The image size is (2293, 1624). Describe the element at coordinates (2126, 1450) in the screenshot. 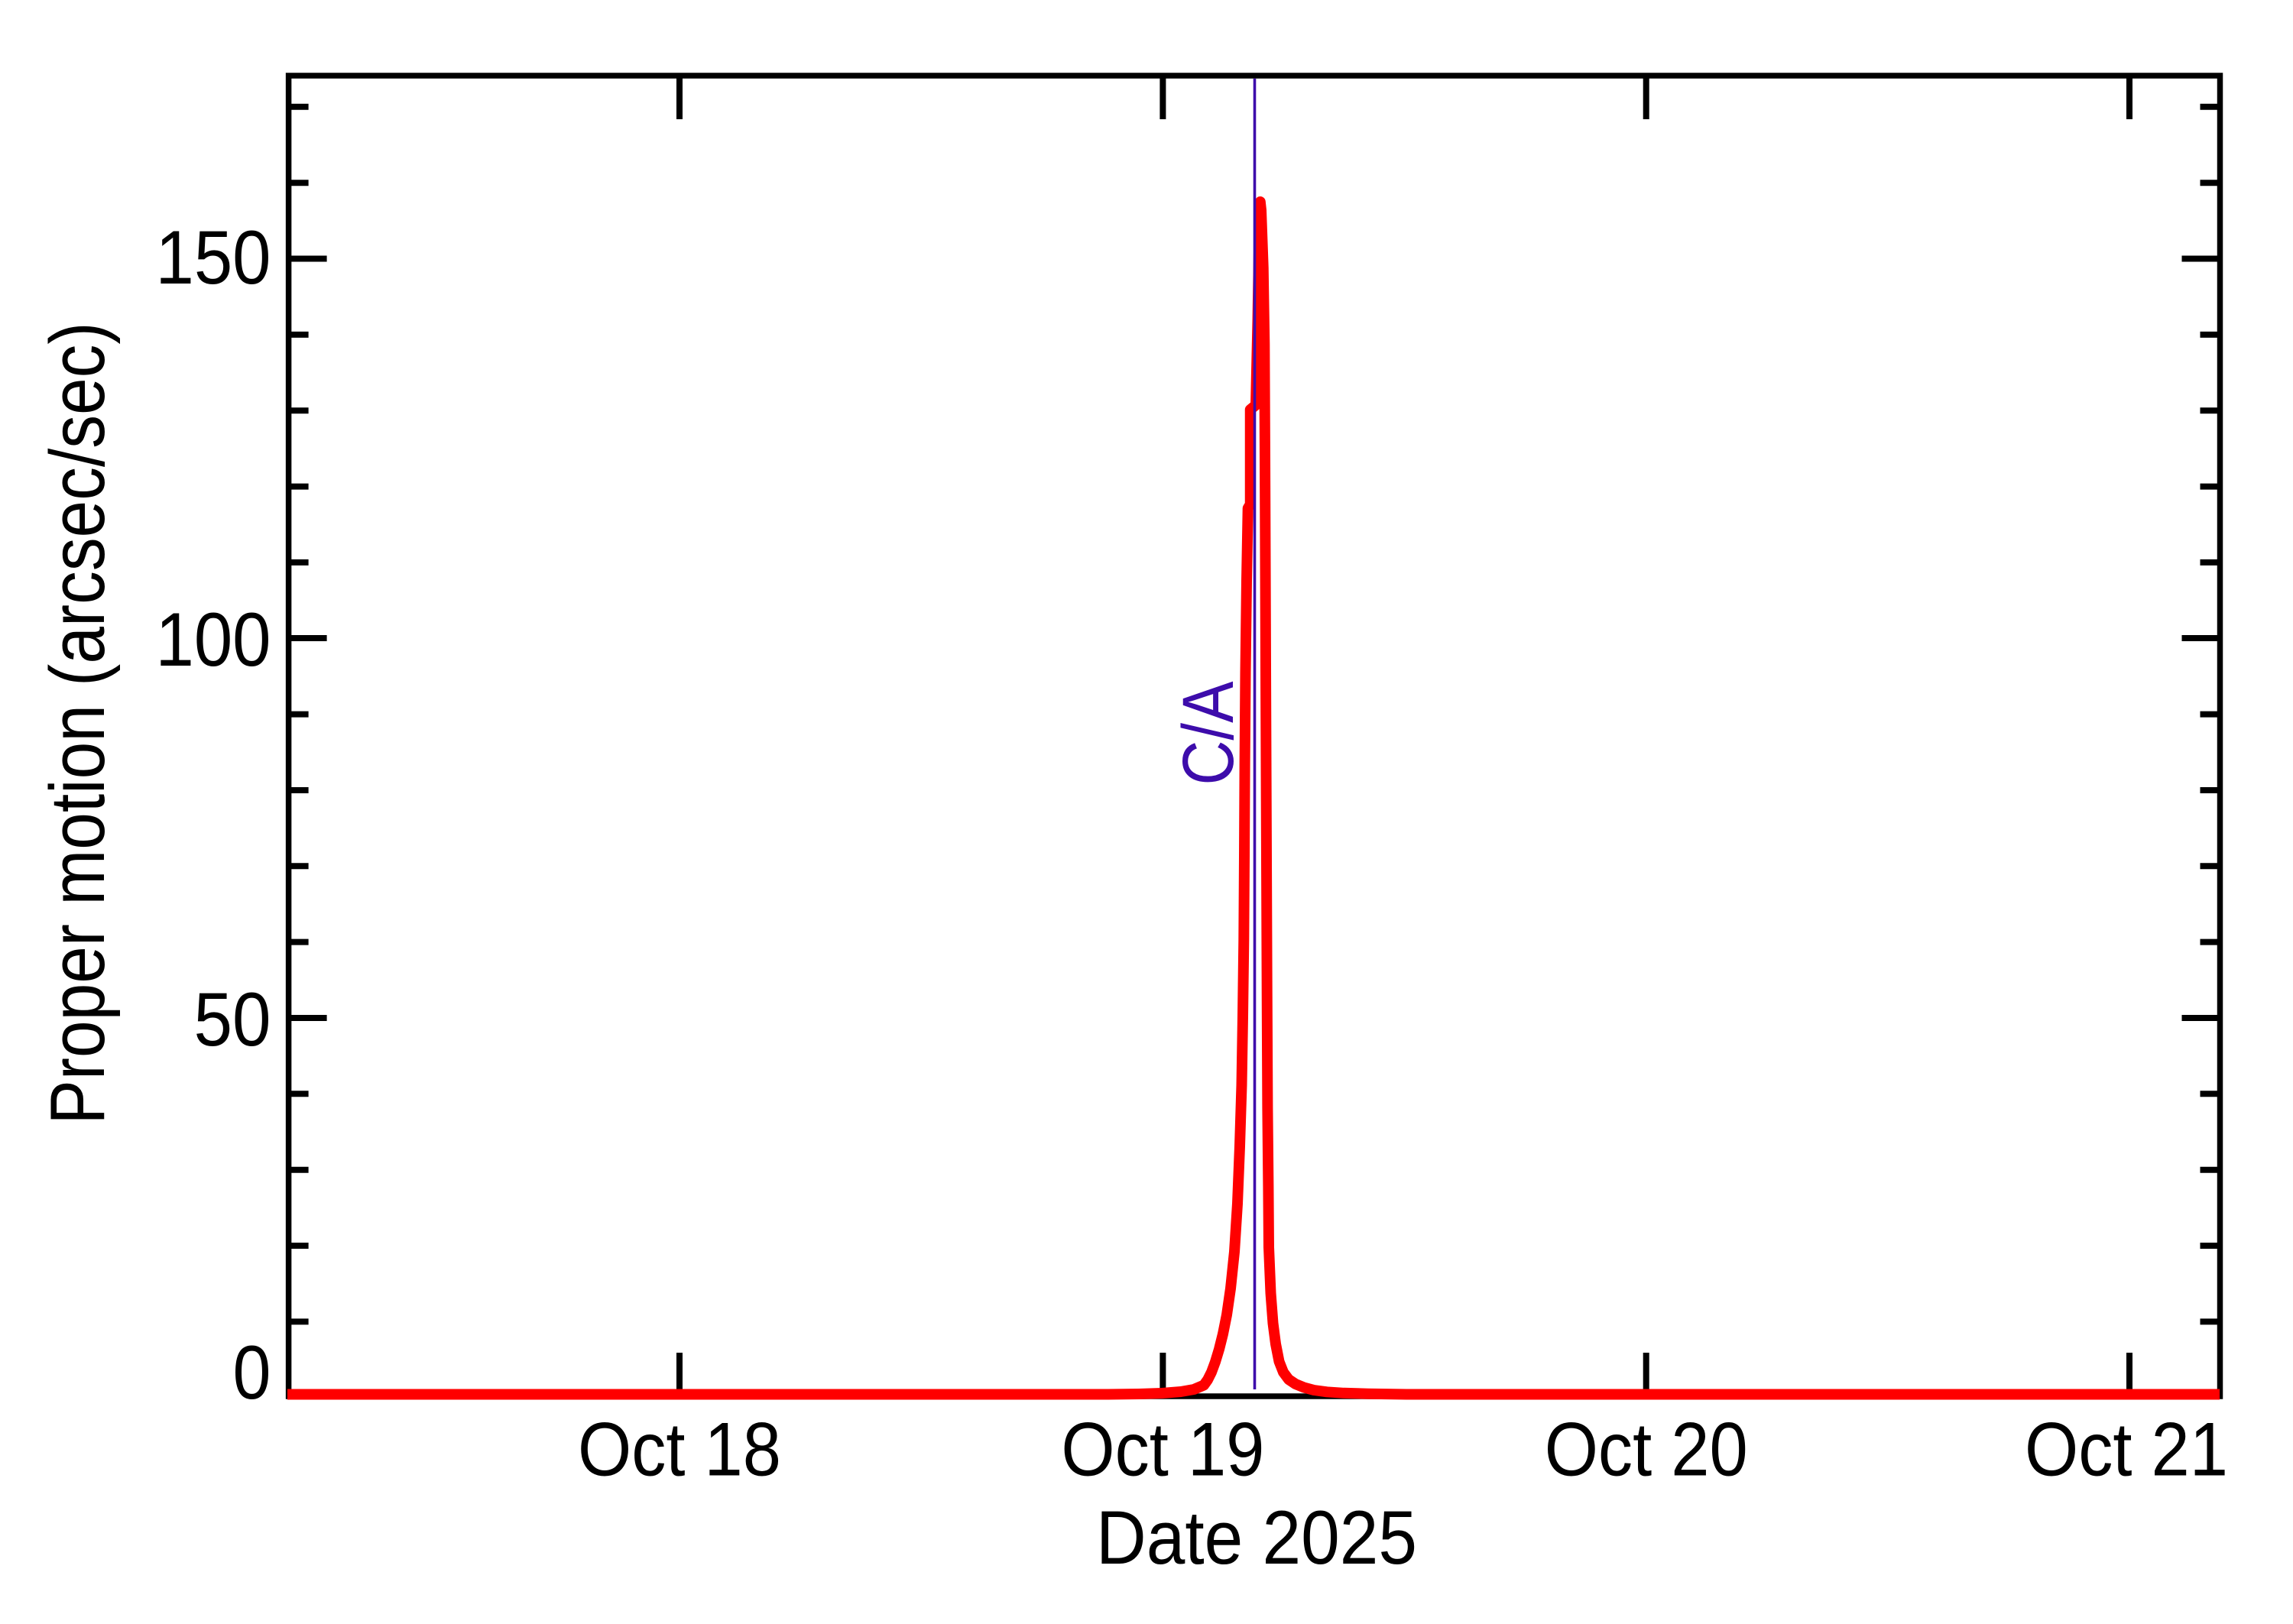

I see `svg-text: Oct 21` at that location.